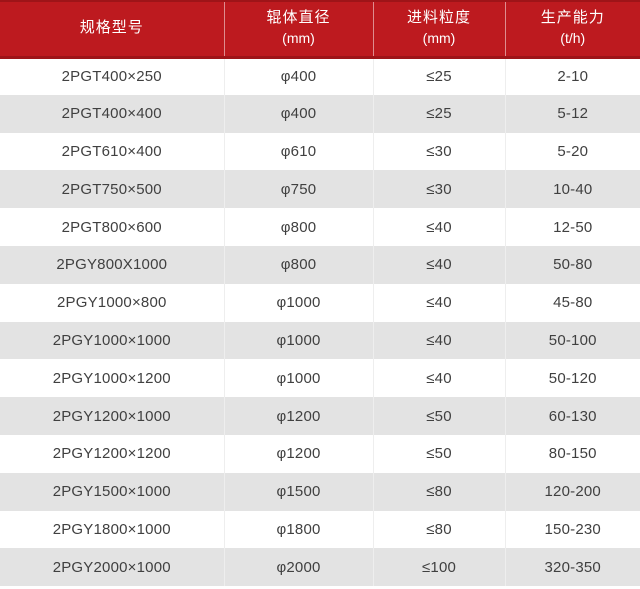 Image resolution: width=640 pixels, height=589 pixels. I want to click on table-row: 2PGY800X1000 φ800 ≤40 50-80, so click(320, 264).